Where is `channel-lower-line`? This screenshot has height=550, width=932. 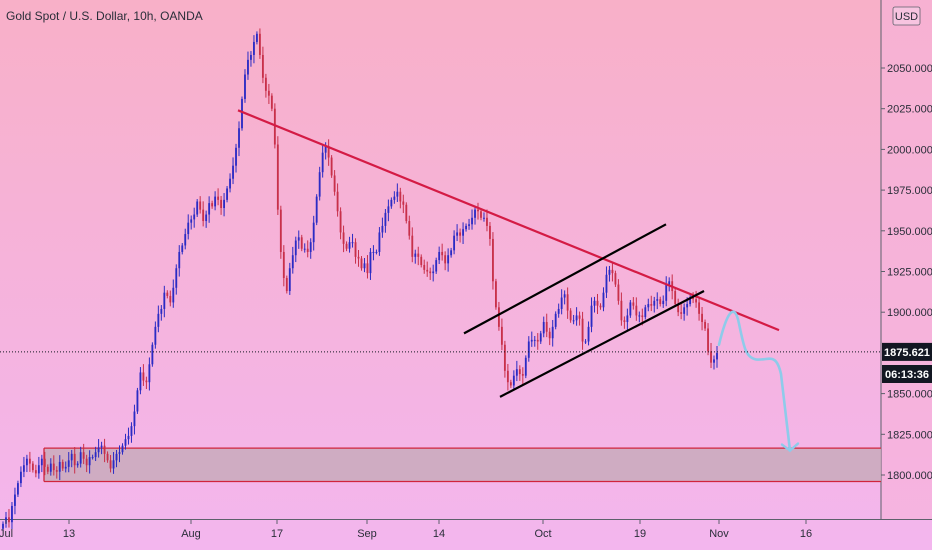 channel-lower-line is located at coordinates (602, 344).